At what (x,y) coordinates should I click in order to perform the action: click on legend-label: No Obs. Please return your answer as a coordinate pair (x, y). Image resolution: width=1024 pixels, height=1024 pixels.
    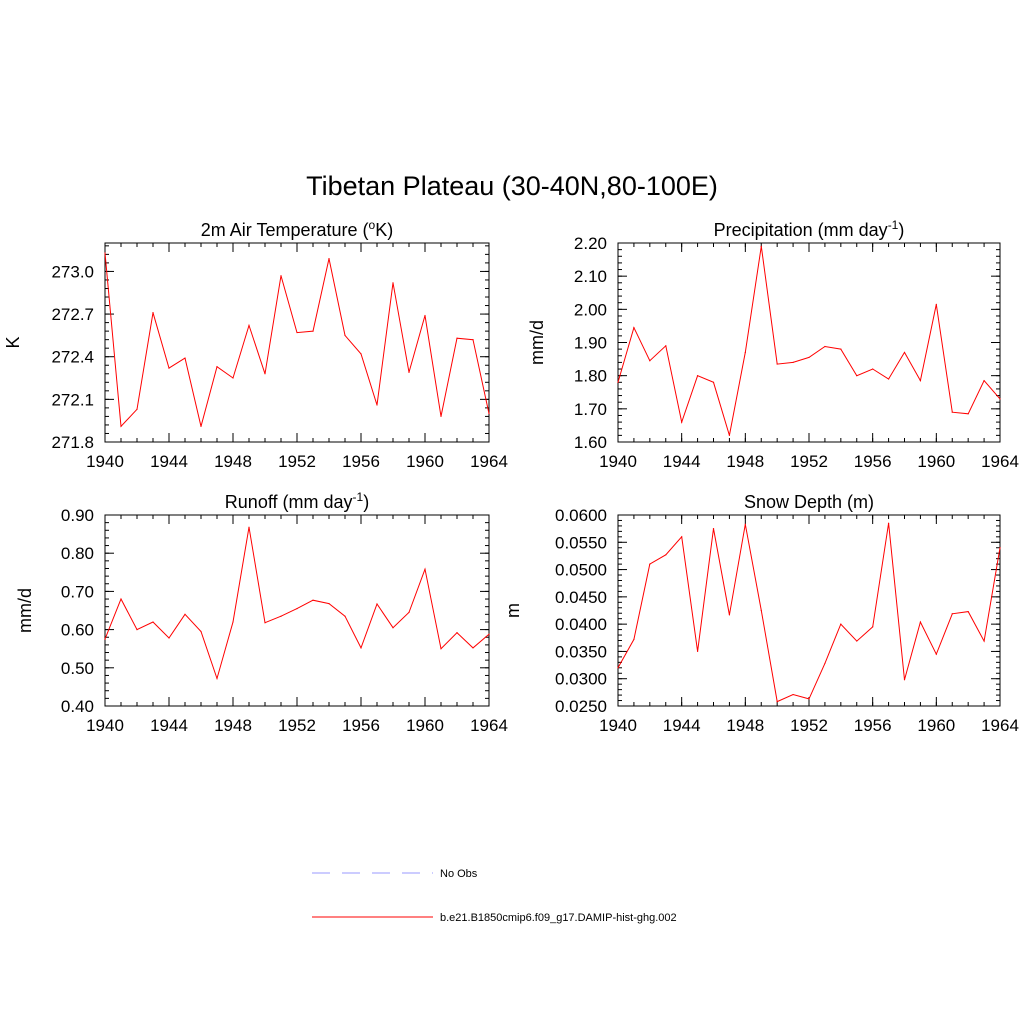
    Looking at the image, I should click on (459, 874).